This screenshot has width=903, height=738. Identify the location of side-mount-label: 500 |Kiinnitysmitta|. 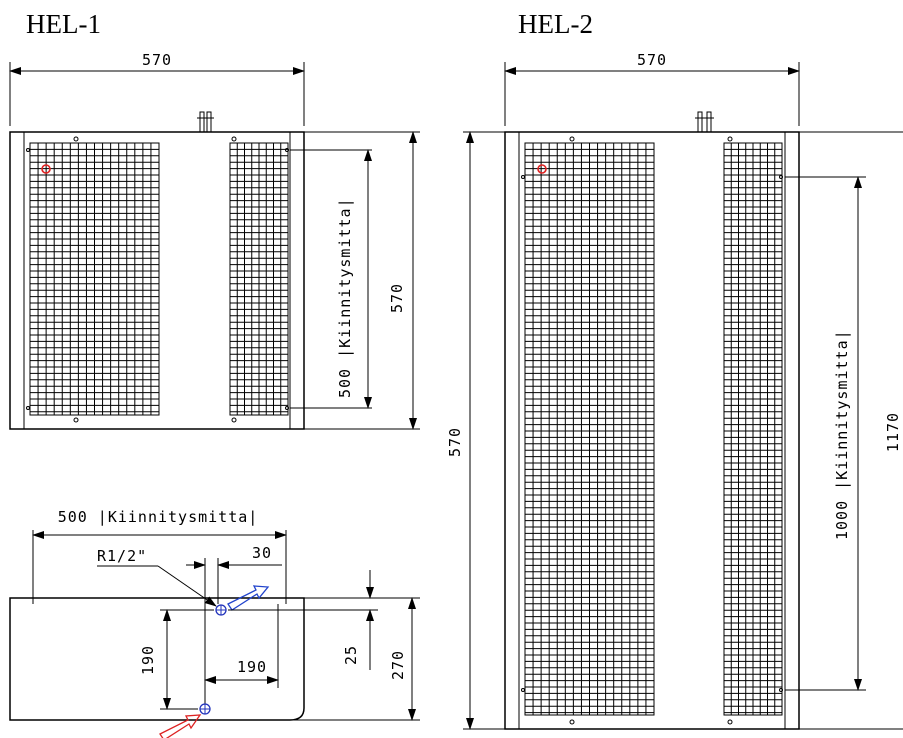
(158, 517).